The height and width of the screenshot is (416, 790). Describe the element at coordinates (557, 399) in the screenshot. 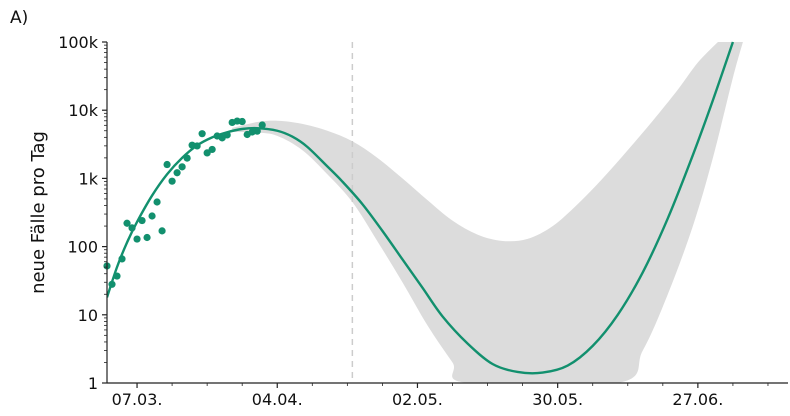

I see `x-tick-label: 30.05.` at that location.